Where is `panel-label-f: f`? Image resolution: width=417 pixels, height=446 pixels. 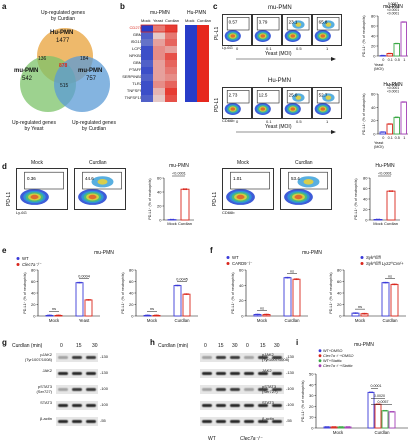 panel-label-f: f is located at coordinates (211, 250).